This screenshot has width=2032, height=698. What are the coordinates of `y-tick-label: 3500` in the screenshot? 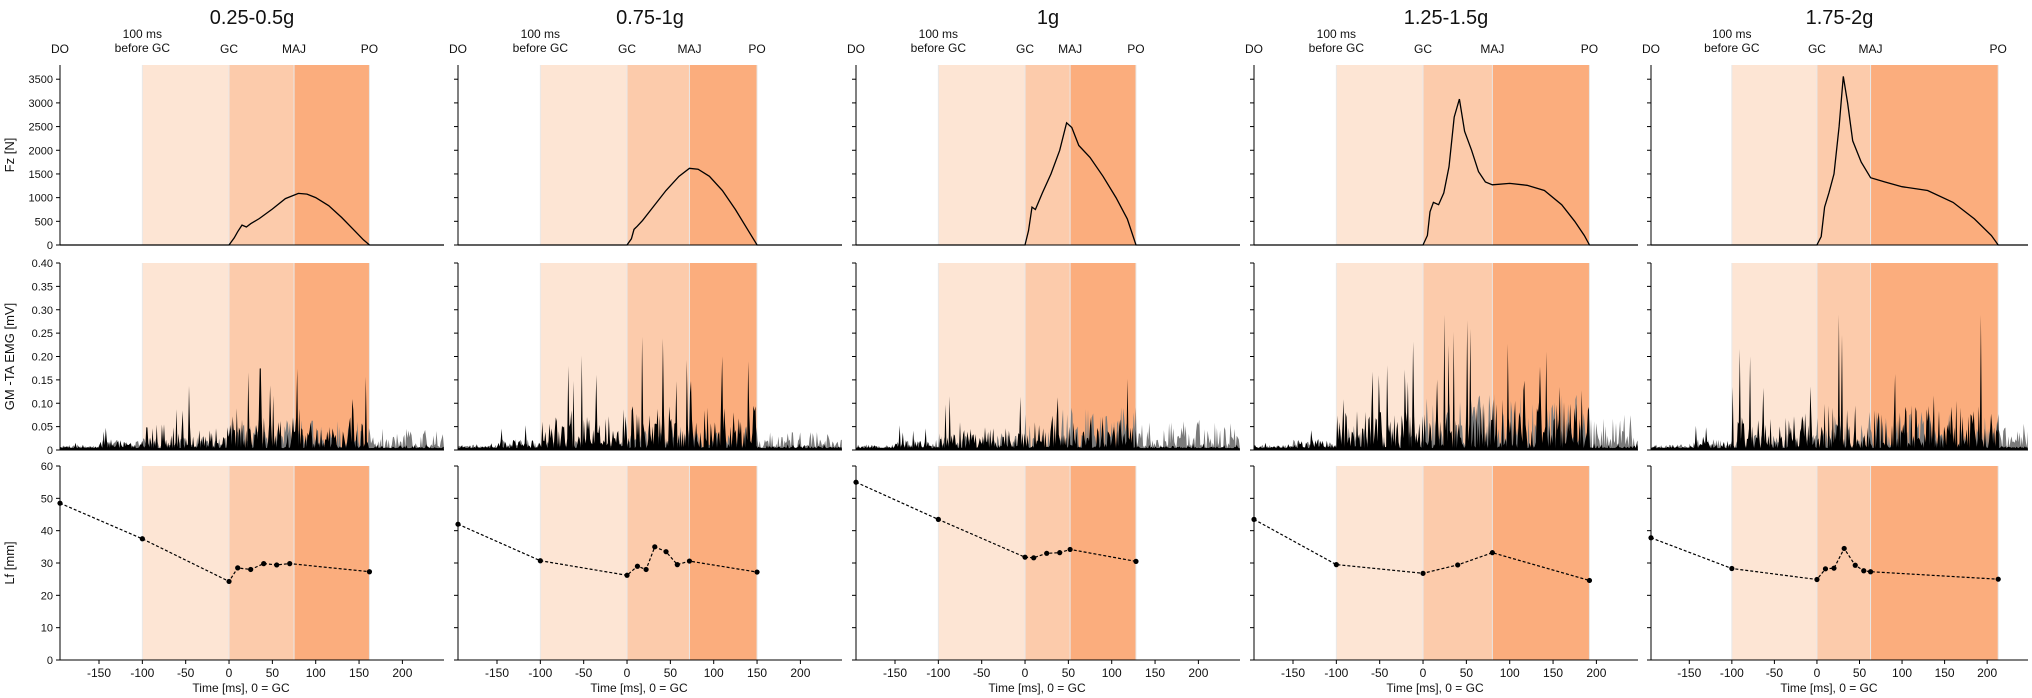 It's located at (41, 80).